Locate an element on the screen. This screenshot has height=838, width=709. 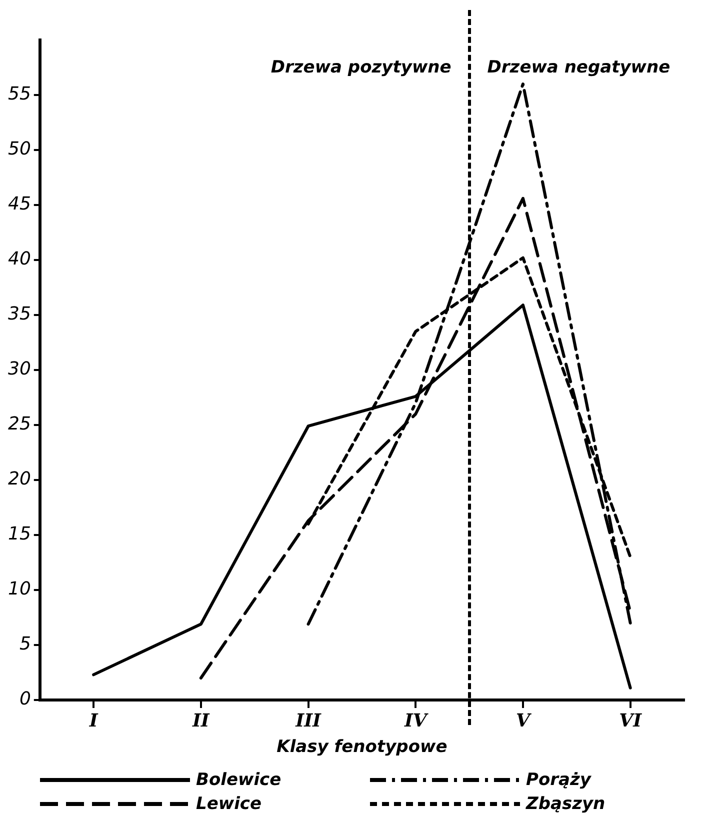
y-tick-label: 10 is located at coordinates (19, 589).